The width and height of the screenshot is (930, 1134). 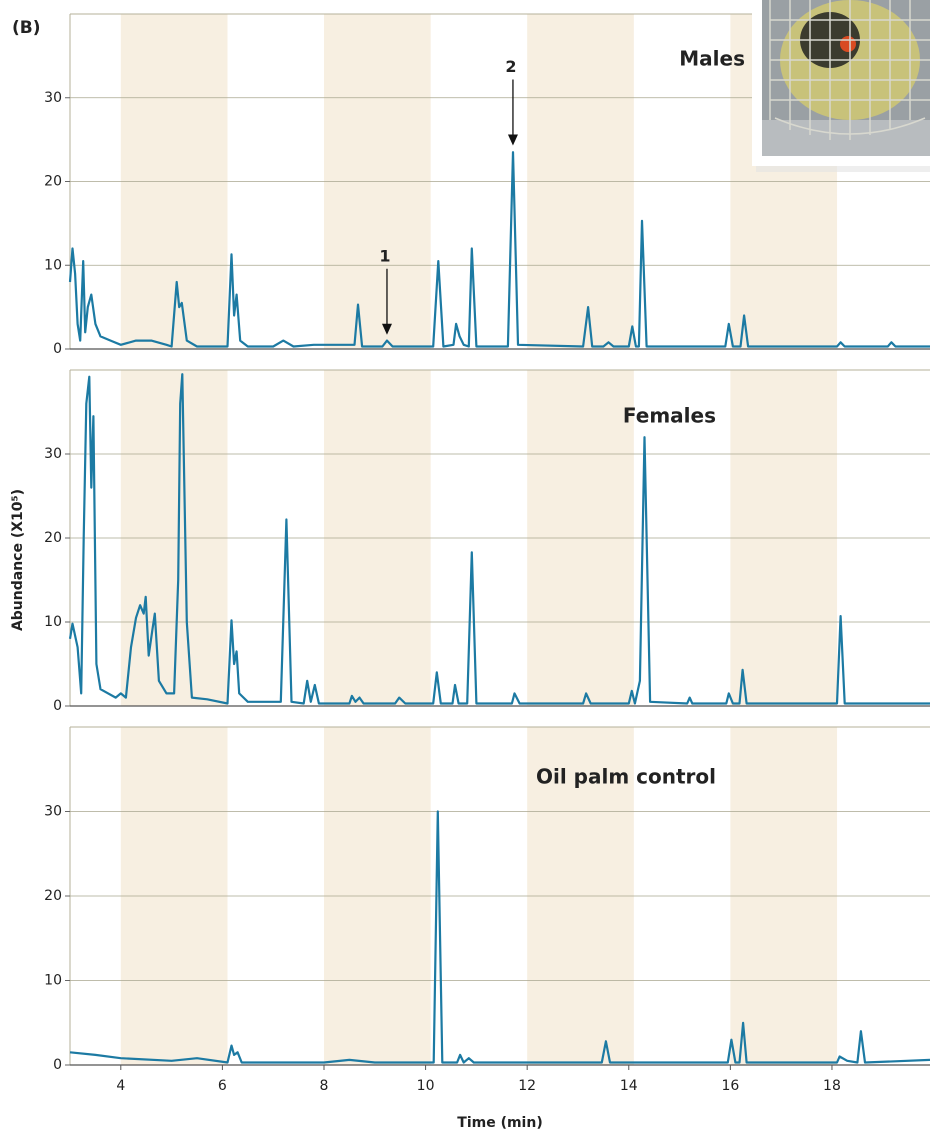 I want to click on x-tick-label: 14, so click(x=629, y=1086).